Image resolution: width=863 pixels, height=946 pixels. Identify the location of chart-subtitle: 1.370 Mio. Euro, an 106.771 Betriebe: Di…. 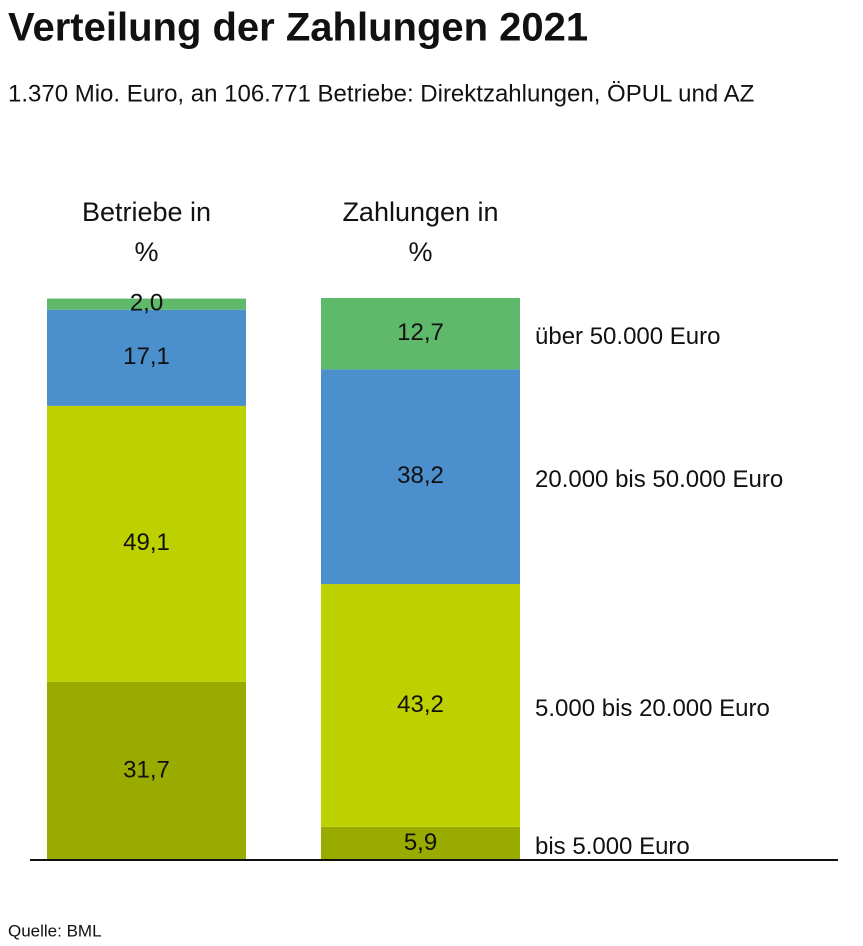
(381, 93).